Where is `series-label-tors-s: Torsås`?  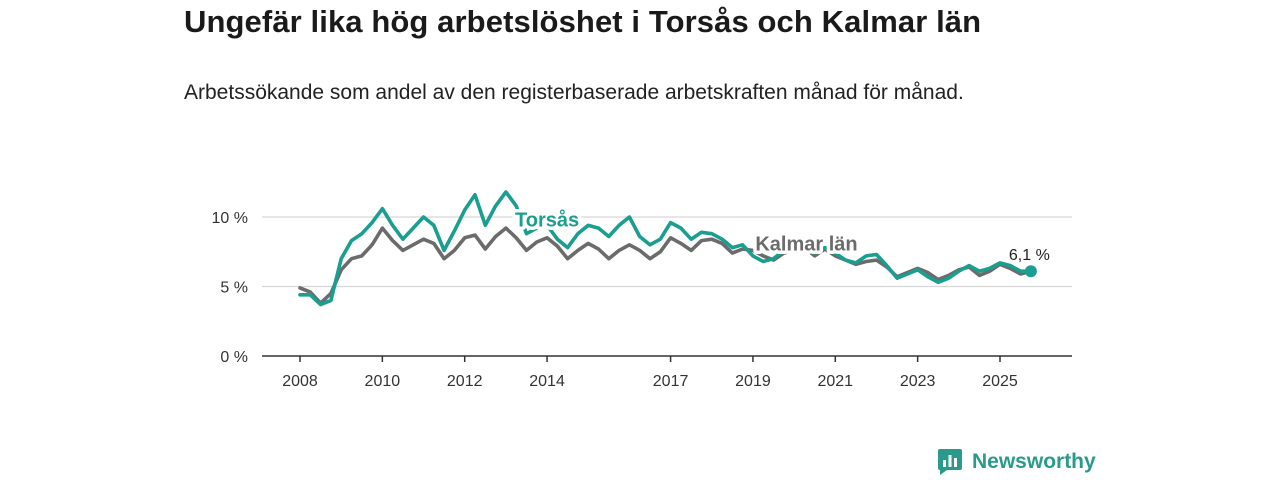
series-label-tors-s: Torsås is located at coordinates (547, 220).